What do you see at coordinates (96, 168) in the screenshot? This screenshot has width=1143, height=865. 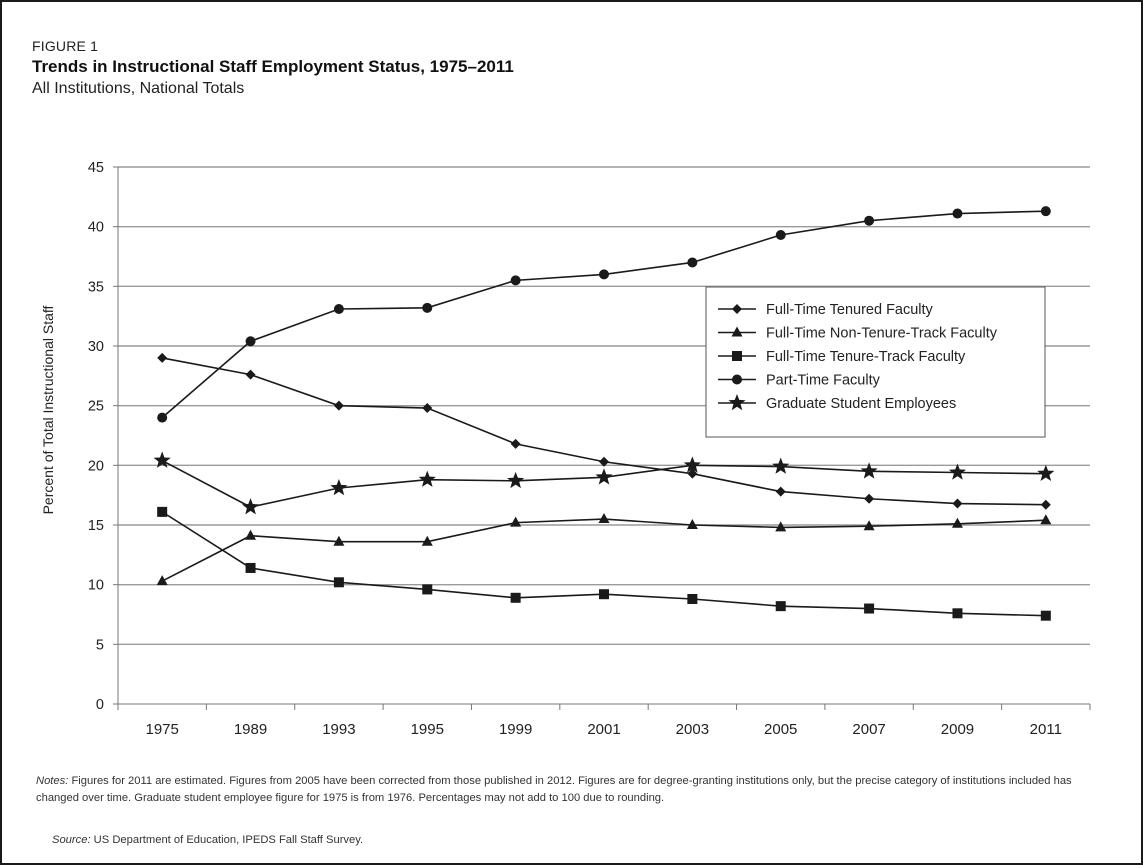 I see `y-tick-label: 45` at bounding box center [96, 168].